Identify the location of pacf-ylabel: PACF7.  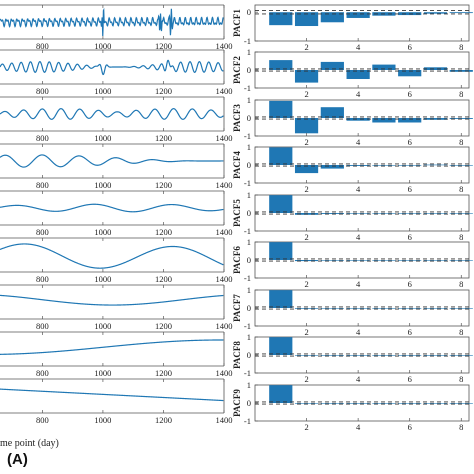
(237, 308).